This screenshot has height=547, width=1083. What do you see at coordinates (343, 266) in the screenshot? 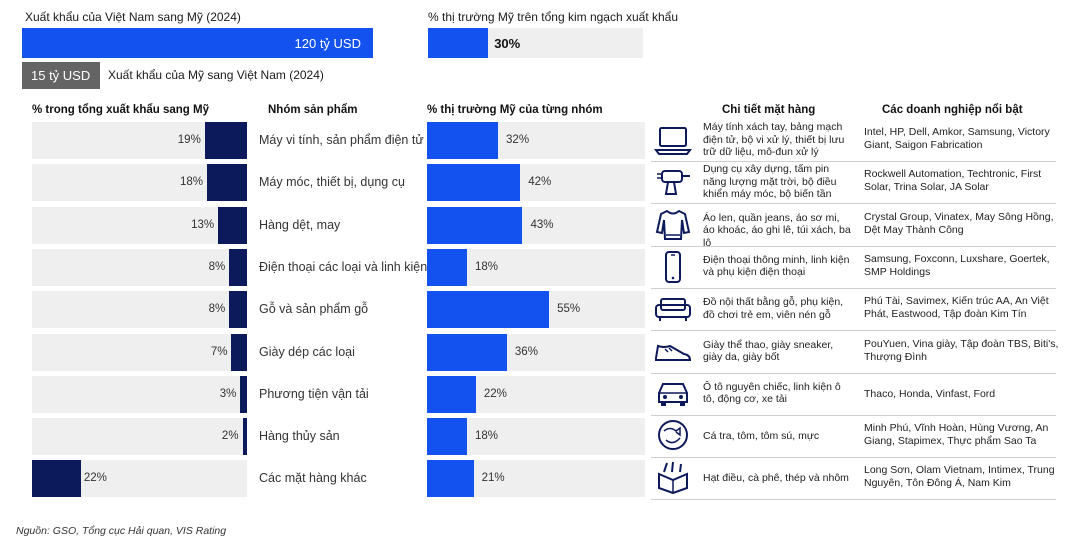
I see `group-label: Điện thoại các loại và linh kiện` at bounding box center [343, 266].